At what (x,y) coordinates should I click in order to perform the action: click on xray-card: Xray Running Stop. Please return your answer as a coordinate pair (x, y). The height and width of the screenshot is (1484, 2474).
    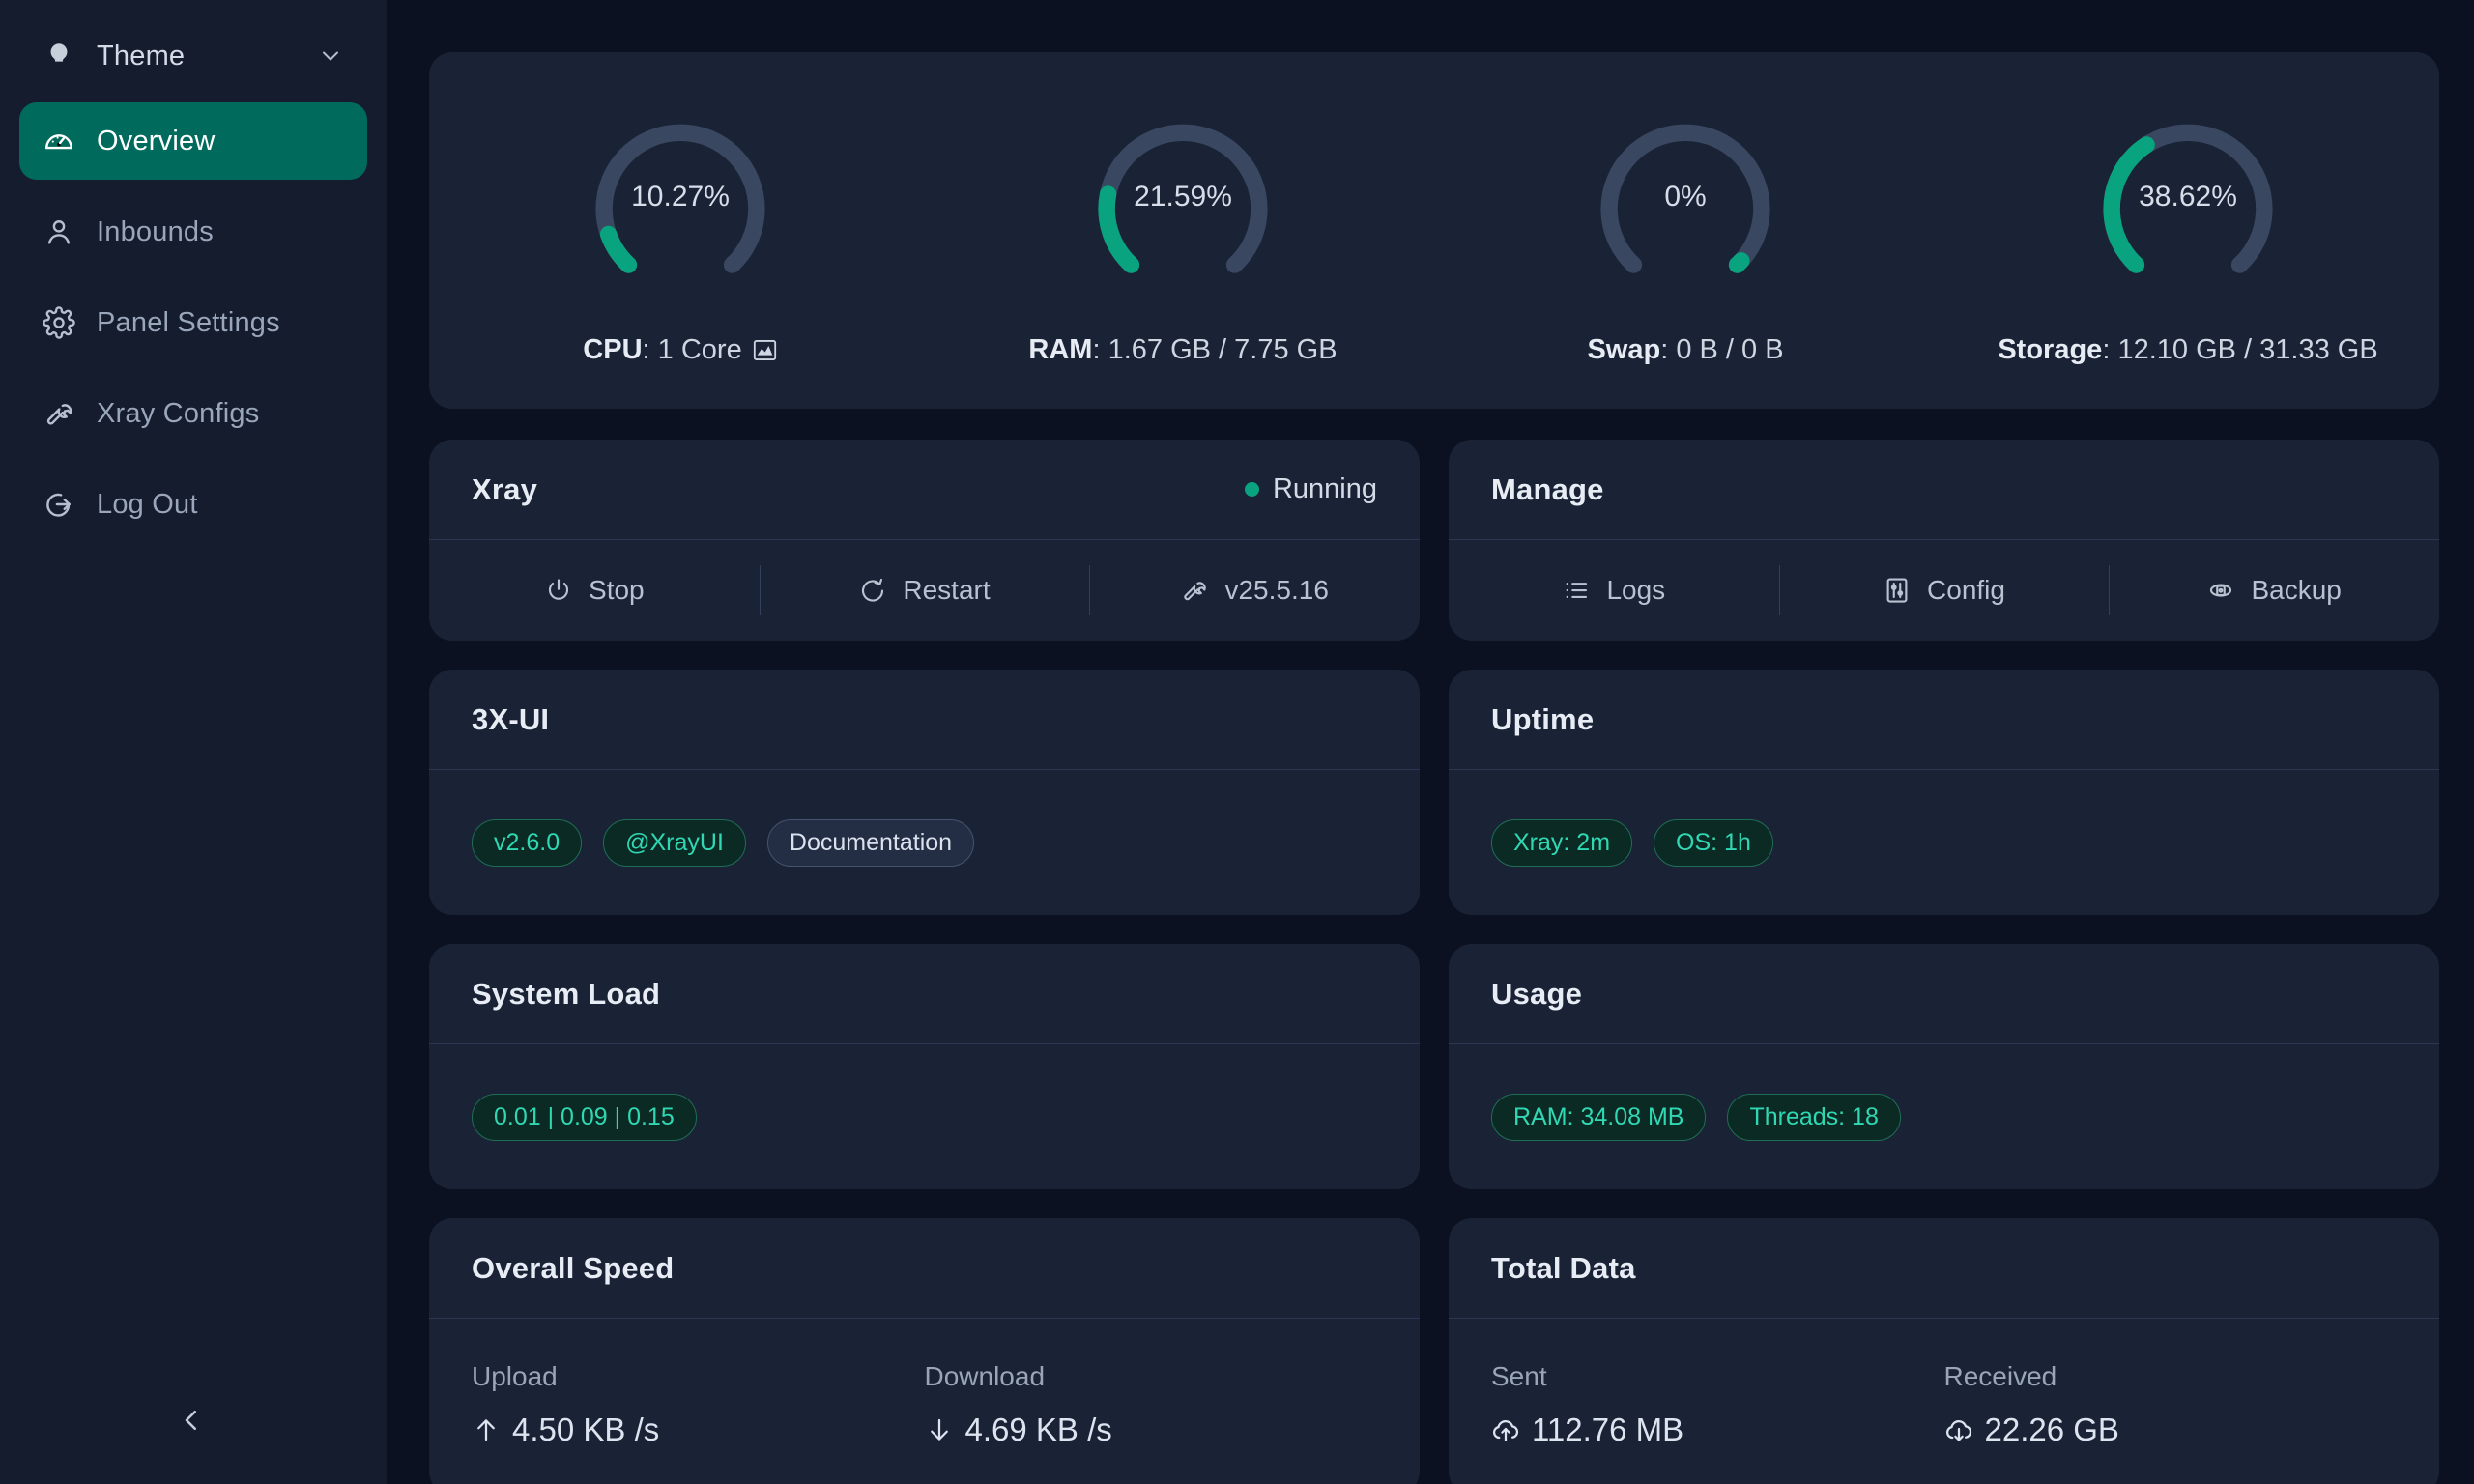
    Looking at the image, I should click on (925, 541).